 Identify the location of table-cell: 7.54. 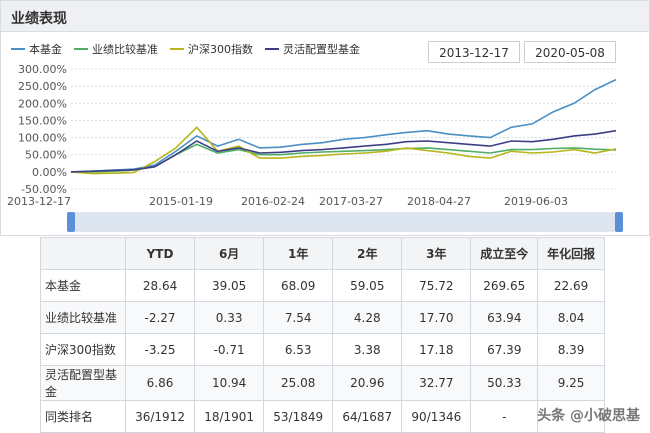
(298, 317).